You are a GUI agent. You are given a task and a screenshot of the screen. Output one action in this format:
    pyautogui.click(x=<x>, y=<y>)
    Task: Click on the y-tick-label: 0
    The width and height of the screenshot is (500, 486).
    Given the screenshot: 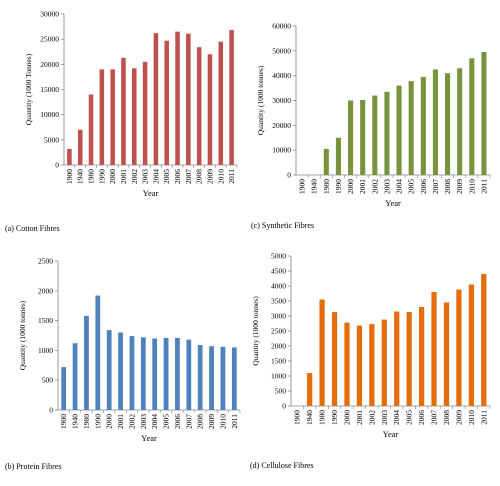 What is the action you would take?
    pyautogui.click(x=57, y=165)
    